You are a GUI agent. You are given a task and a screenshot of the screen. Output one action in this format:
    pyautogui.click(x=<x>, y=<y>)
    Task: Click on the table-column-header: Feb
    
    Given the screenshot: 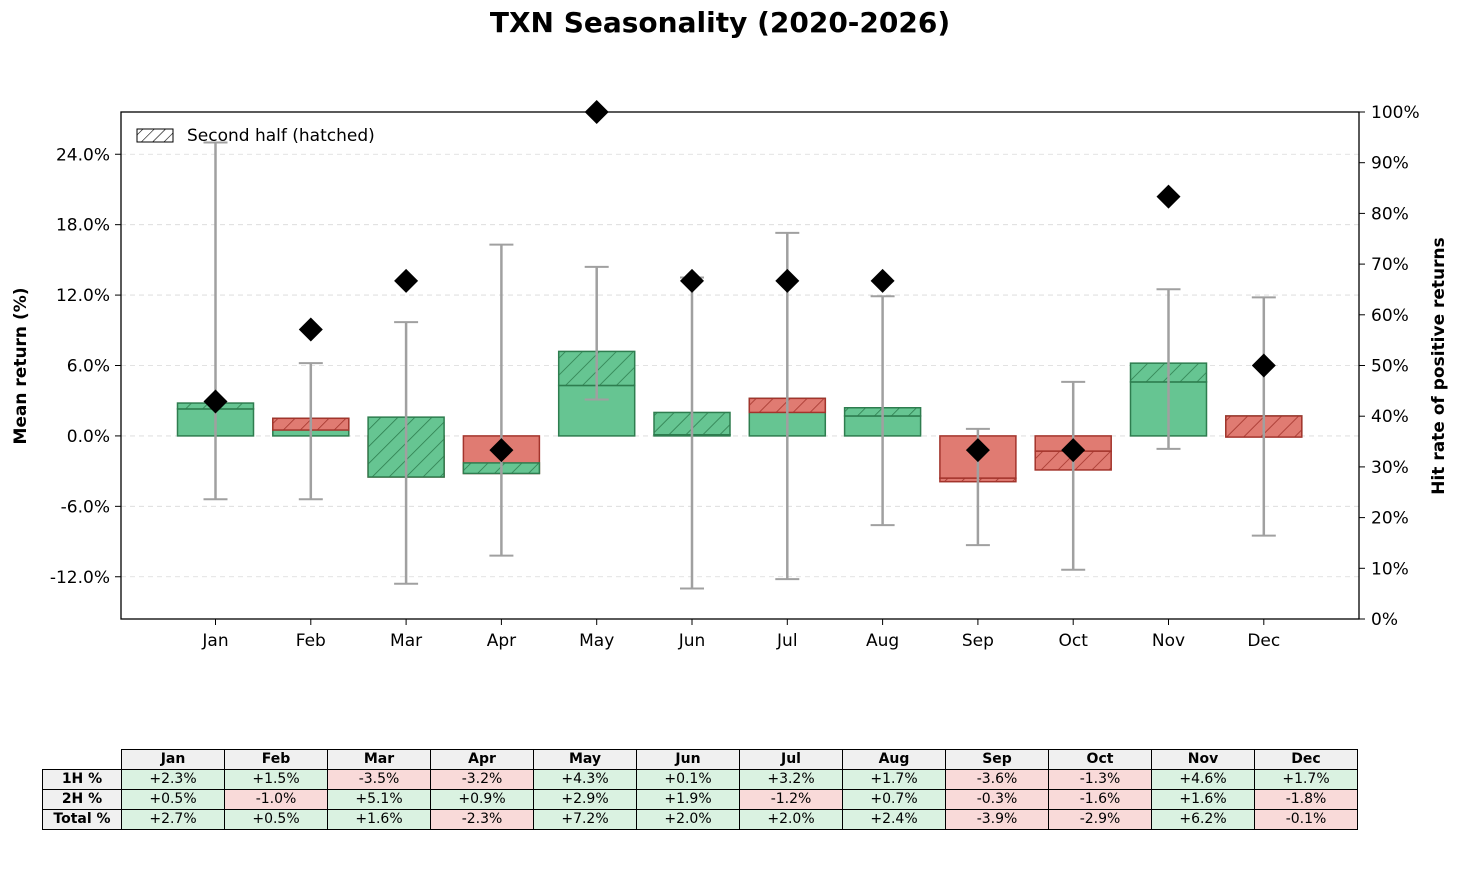 What is the action you would take?
    pyautogui.click(x=276, y=759)
    